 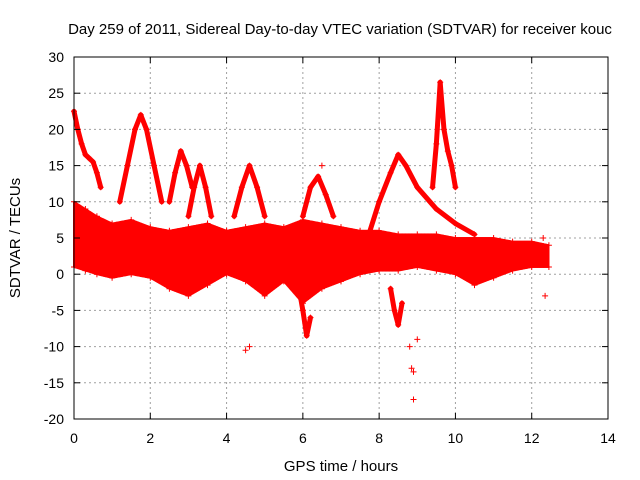 I want to click on y-tick-label: 20, so click(x=56, y=129).